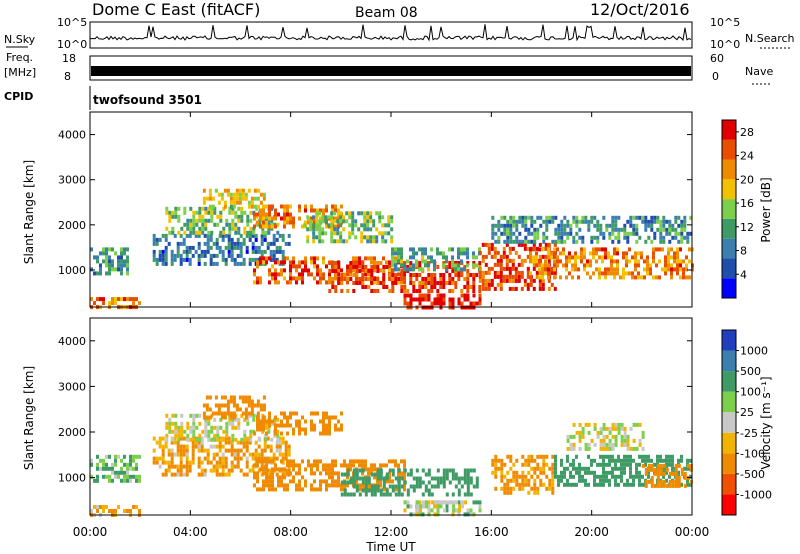 The width and height of the screenshot is (800, 554). I want to click on y-tick-label: 4000, so click(72, 135).